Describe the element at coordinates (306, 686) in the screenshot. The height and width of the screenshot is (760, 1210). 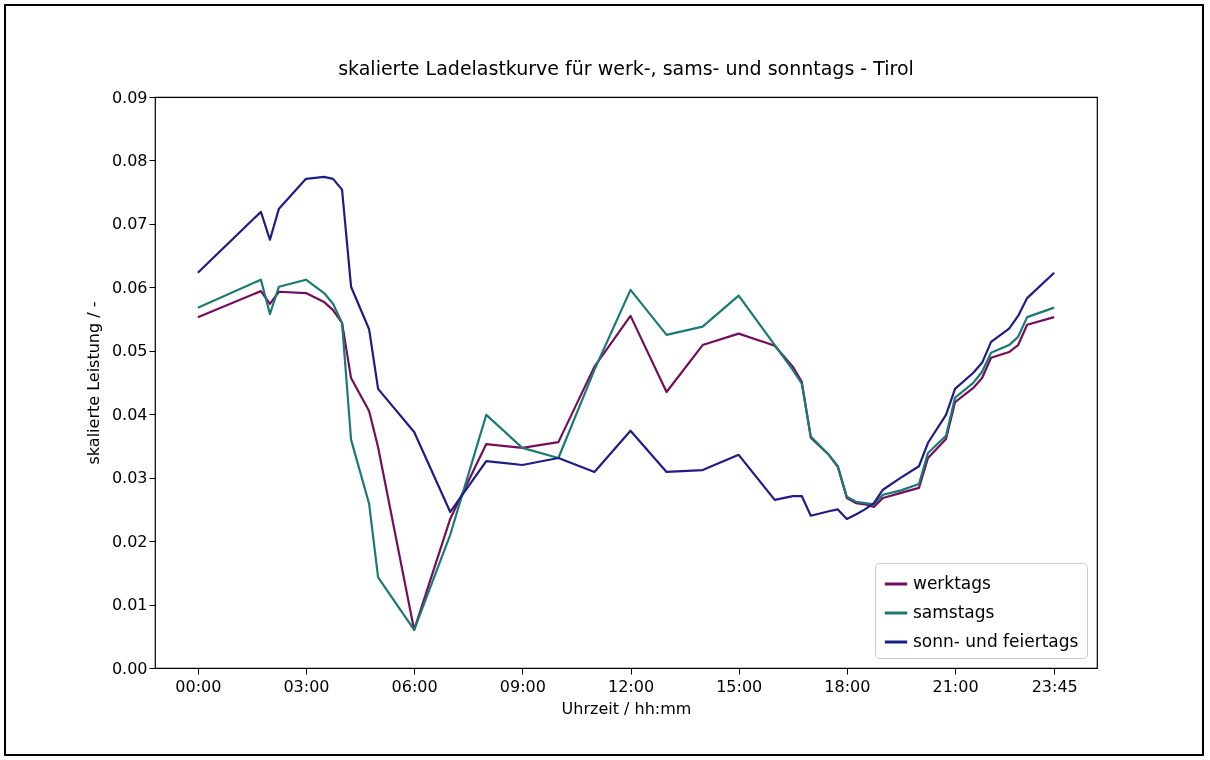
I see `x-tick-label: 03:00` at that location.